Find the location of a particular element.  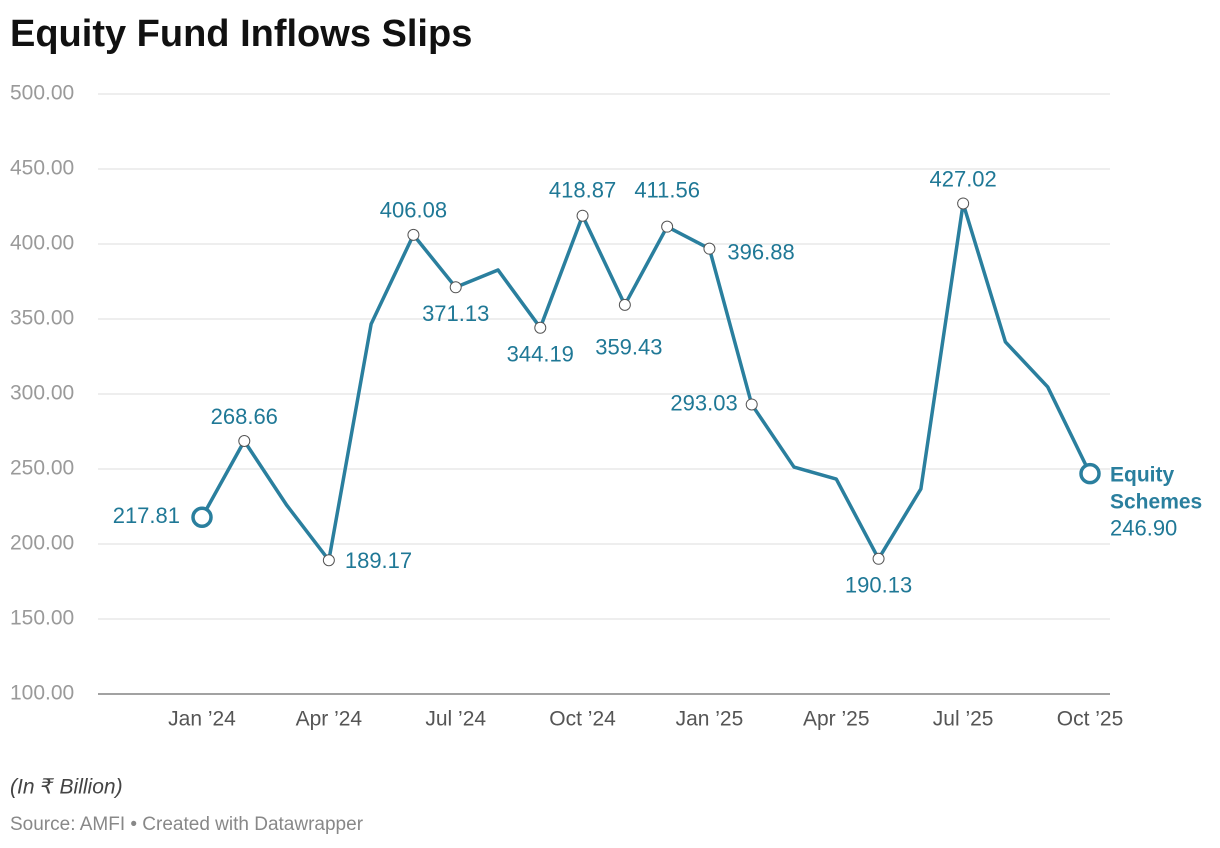

data-label: 411.56 is located at coordinates (667, 189).